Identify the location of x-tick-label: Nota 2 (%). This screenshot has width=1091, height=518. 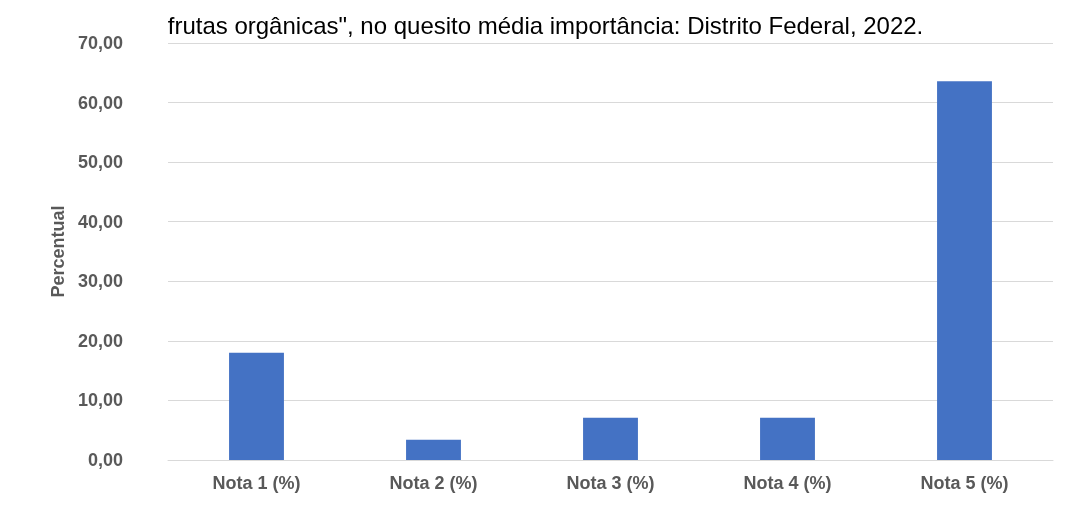
(433, 483).